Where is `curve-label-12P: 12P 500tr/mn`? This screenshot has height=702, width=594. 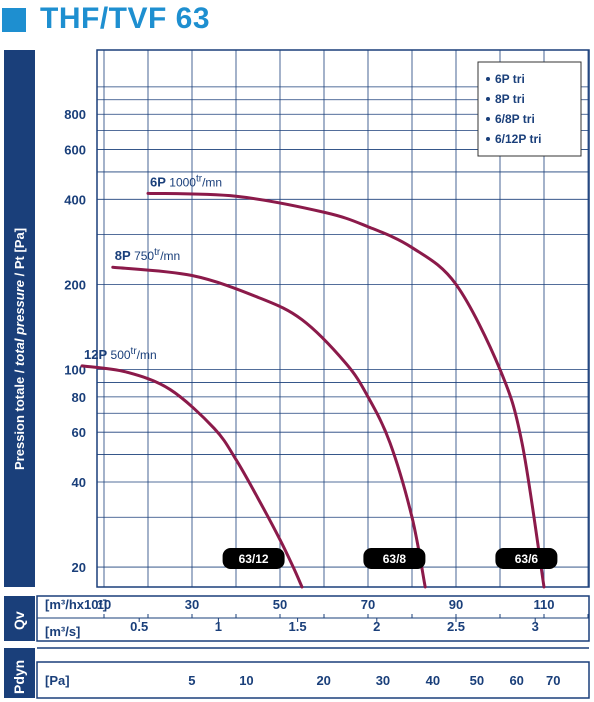
curve-label-12P: 12P 500tr/mn is located at coordinates (120, 354).